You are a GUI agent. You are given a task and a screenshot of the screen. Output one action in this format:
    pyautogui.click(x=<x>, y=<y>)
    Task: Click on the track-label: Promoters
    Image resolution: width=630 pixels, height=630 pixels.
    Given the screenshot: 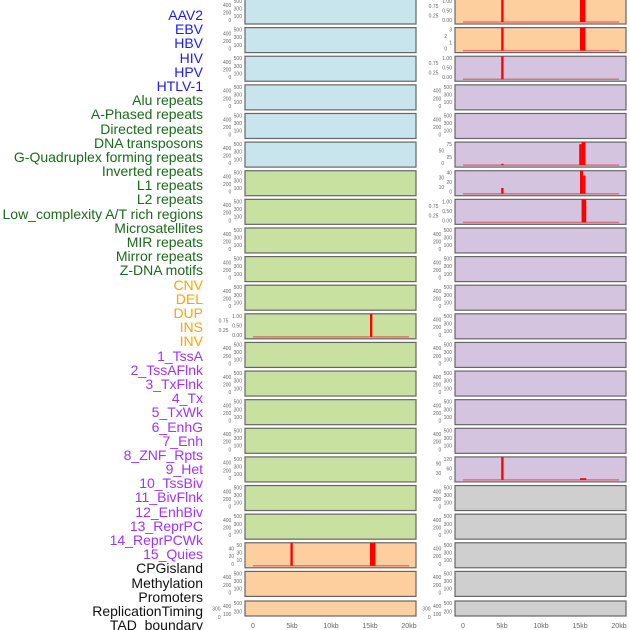 What is the action you would take?
    pyautogui.click(x=170, y=596)
    